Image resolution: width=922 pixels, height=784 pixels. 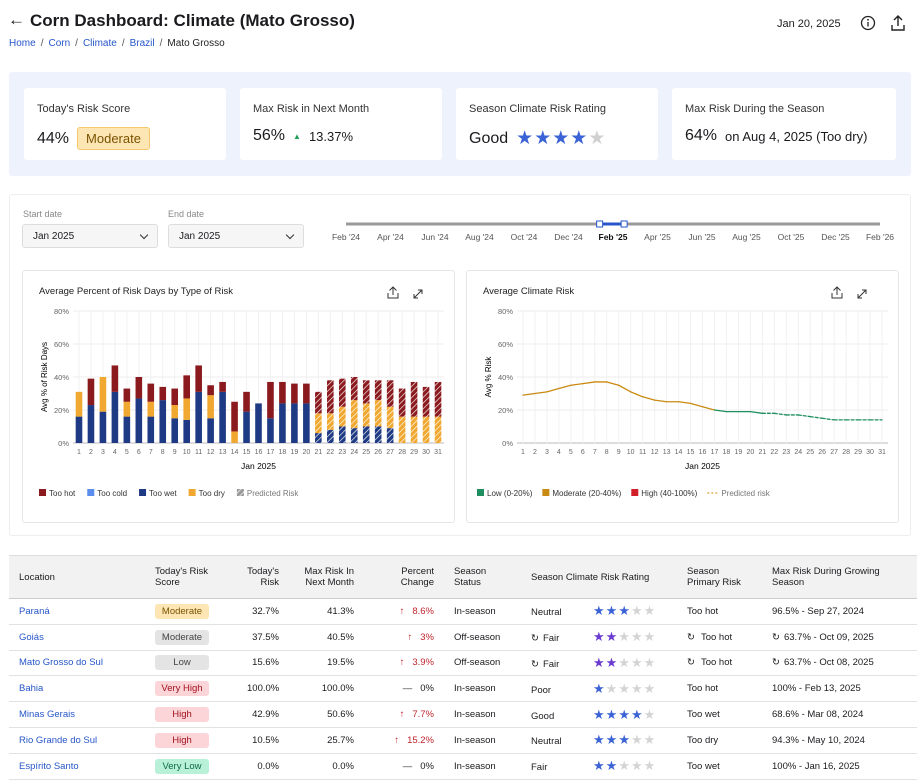 I want to click on location-link: Goiás, so click(x=31, y=637).